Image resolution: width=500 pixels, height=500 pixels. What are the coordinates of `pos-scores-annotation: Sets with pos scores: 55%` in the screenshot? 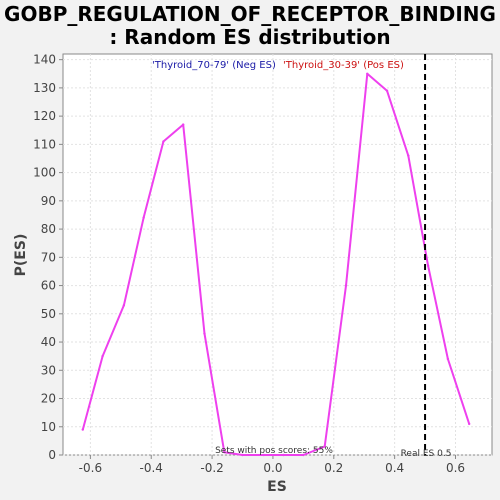 It's located at (274, 451).